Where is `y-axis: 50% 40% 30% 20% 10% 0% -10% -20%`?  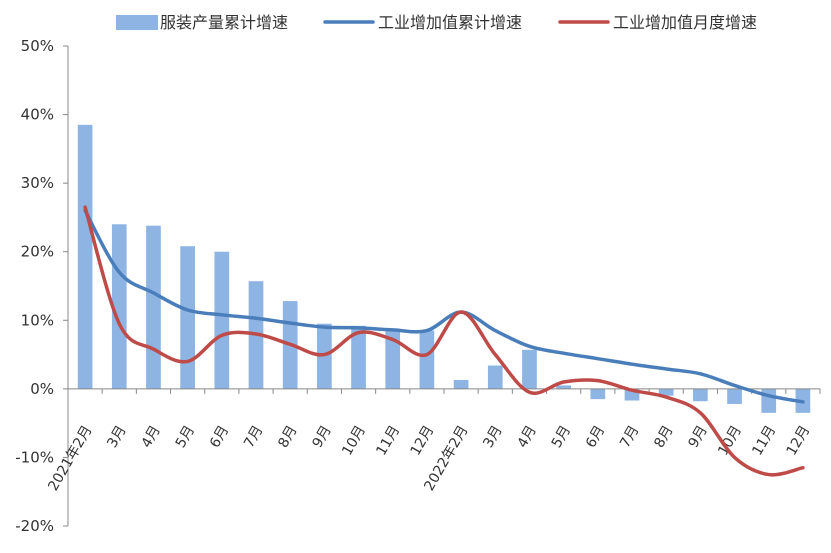 y-axis: 50% 40% 30% 20% 10% 0% -10% -20% is located at coordinates (42, 286).